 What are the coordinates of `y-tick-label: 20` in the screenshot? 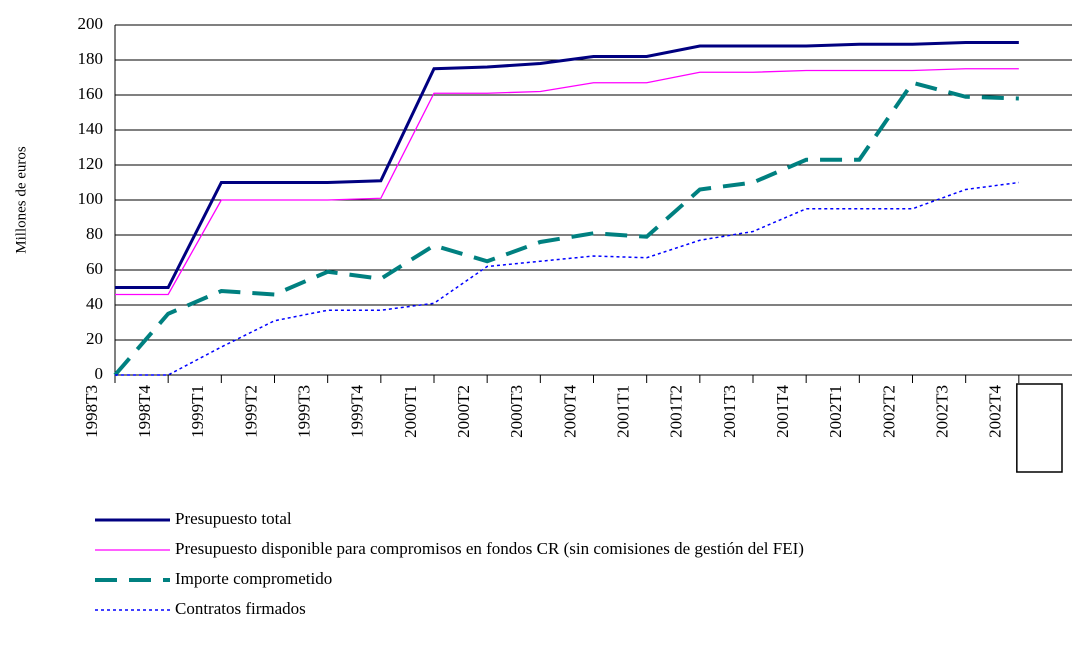 It's located at (94, 338).